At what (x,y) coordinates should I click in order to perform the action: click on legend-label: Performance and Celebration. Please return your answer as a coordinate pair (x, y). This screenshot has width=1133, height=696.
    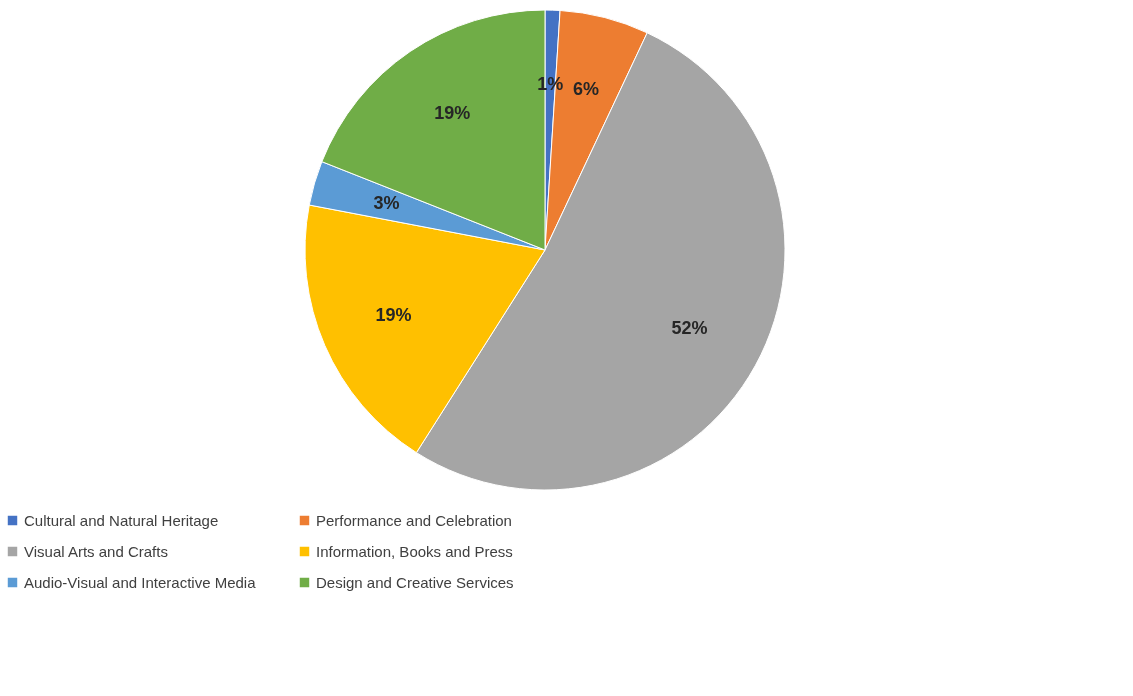
    Looking at the image, I should click on (414, 520).